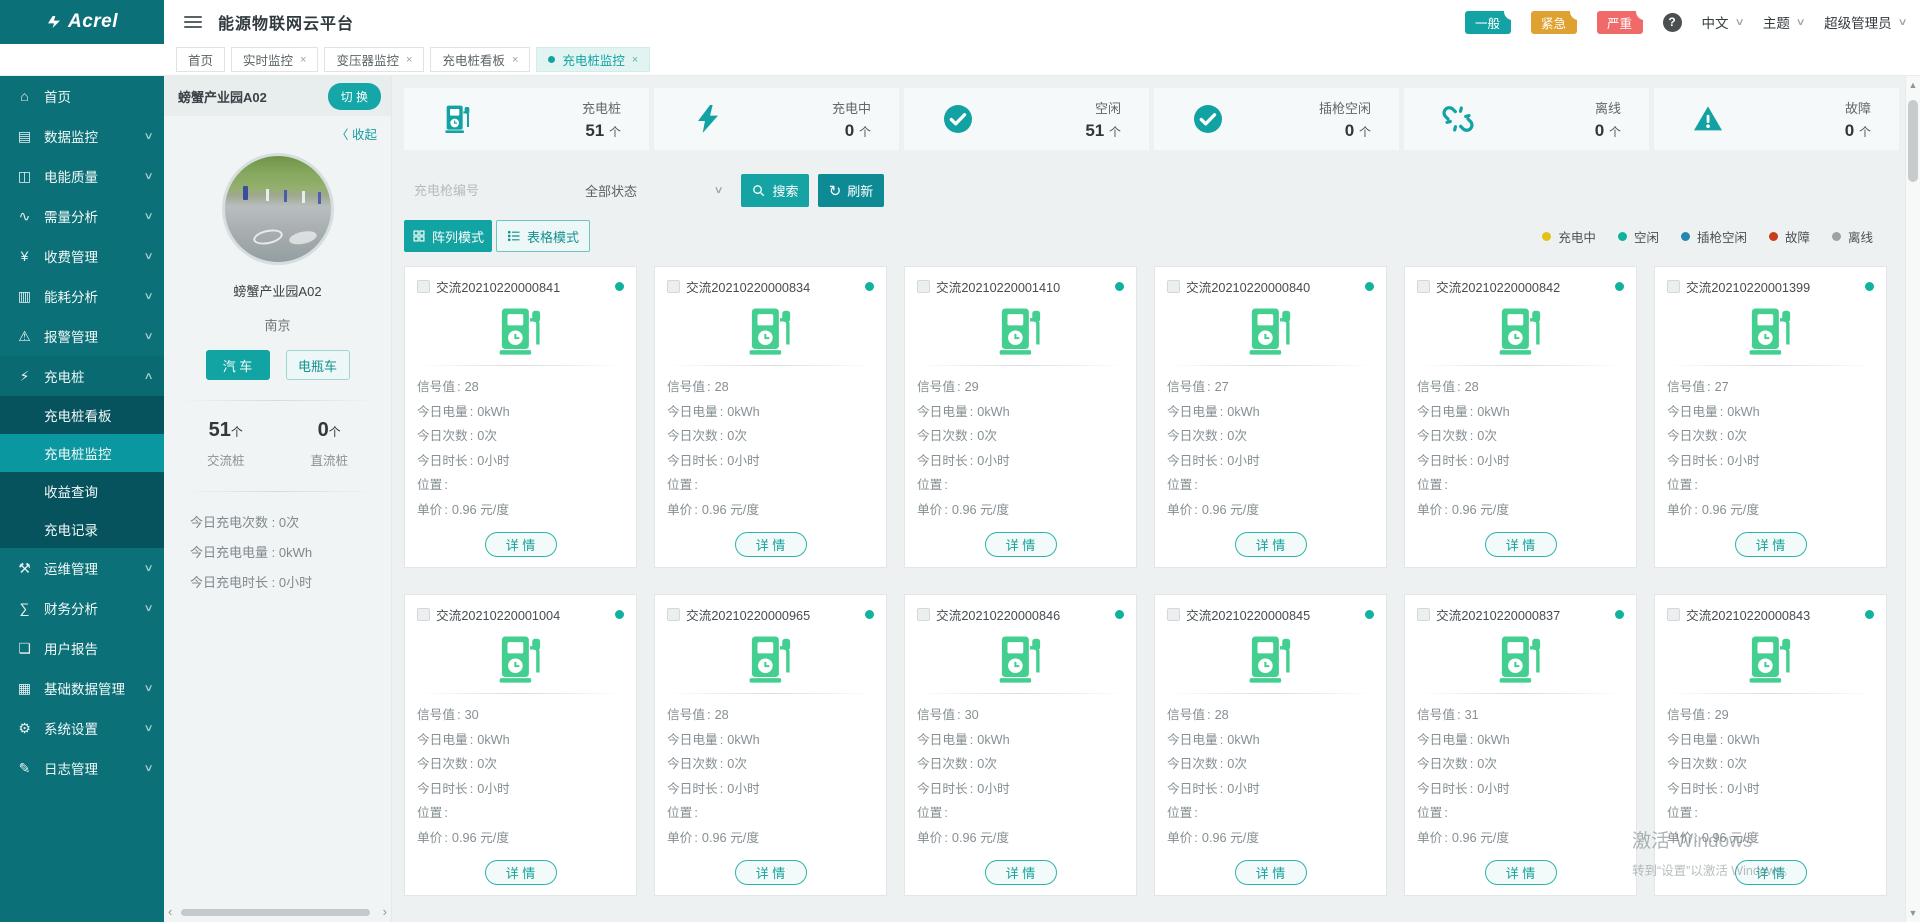 Image resolution: width=1920 pixels, height=922 pixels. What do you see at coordinates (82, 648) in the screenshot?
I see `sidebar-item: ❏ 用户报告` at bounding box center [82, 648].